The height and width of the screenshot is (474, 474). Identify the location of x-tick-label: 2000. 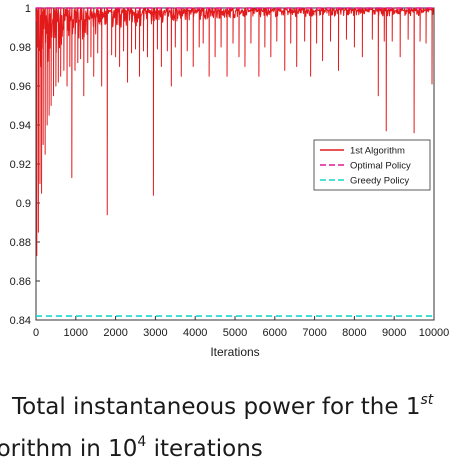
(115, 333).